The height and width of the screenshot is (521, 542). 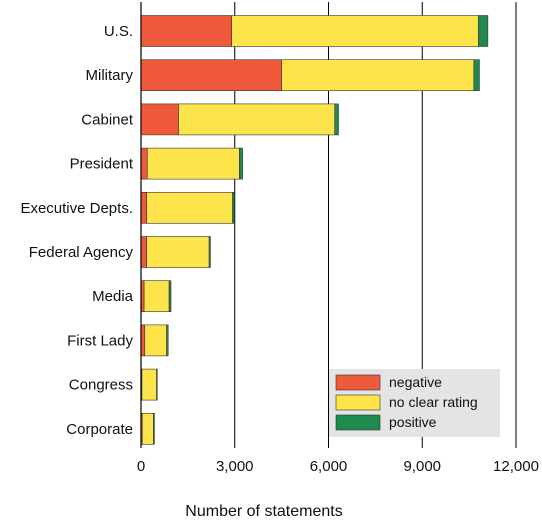 I want to click on category-label: Media, so click(x=113, y=296).